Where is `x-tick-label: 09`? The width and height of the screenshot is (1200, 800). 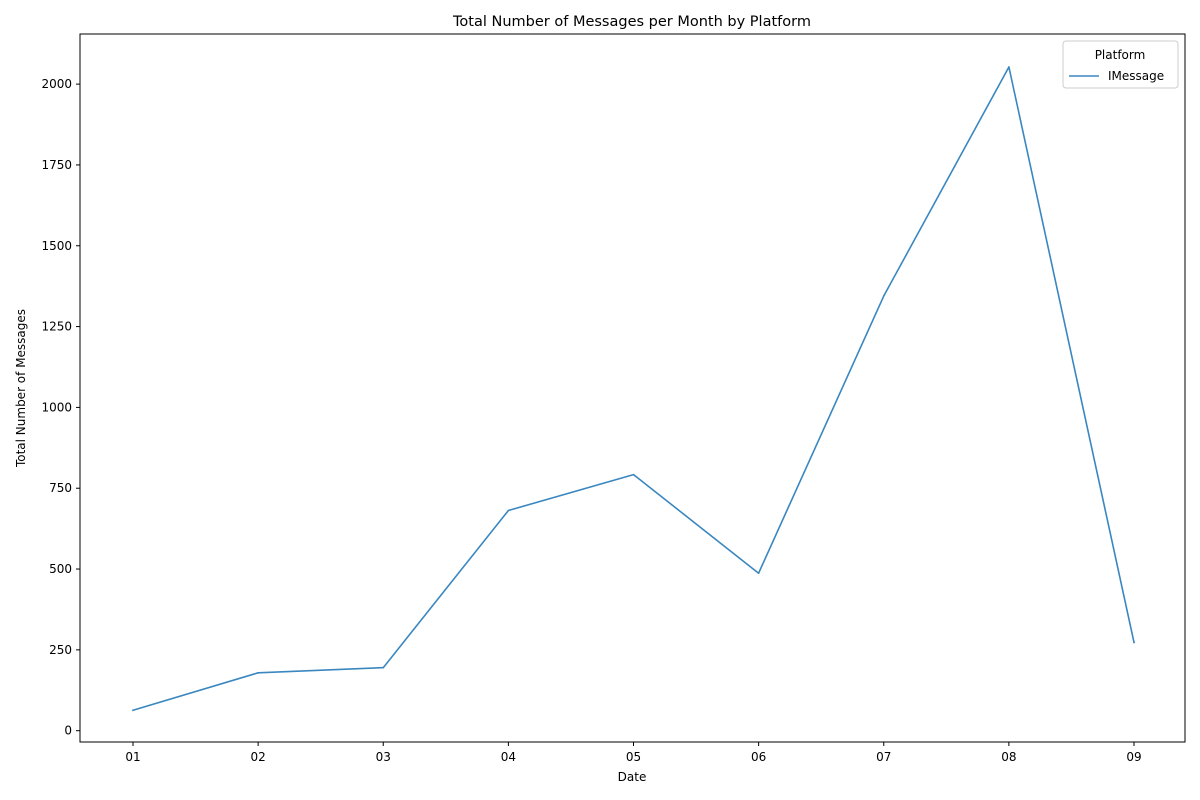
x-tick-label: 09 is located at coordinates (1133, 757).